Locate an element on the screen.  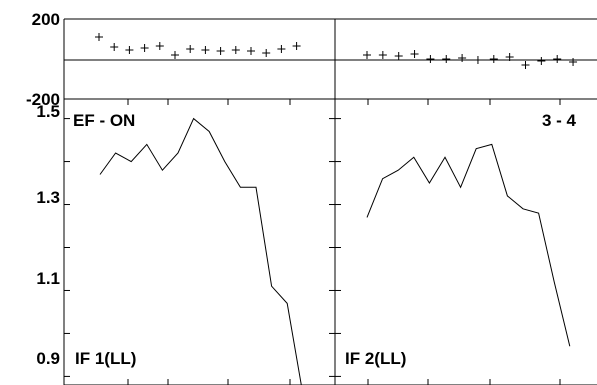
scatter-markers is located at coordinates (336, 51).